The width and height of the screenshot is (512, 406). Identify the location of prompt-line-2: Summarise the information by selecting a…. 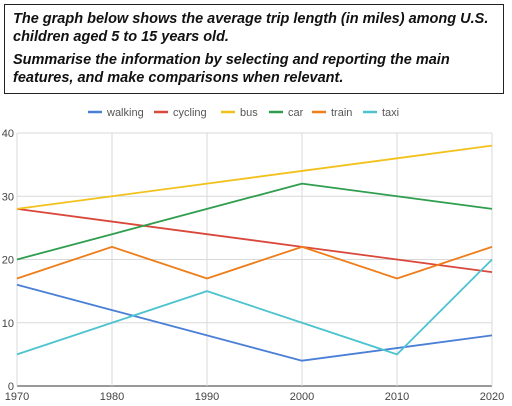
(231, 69).